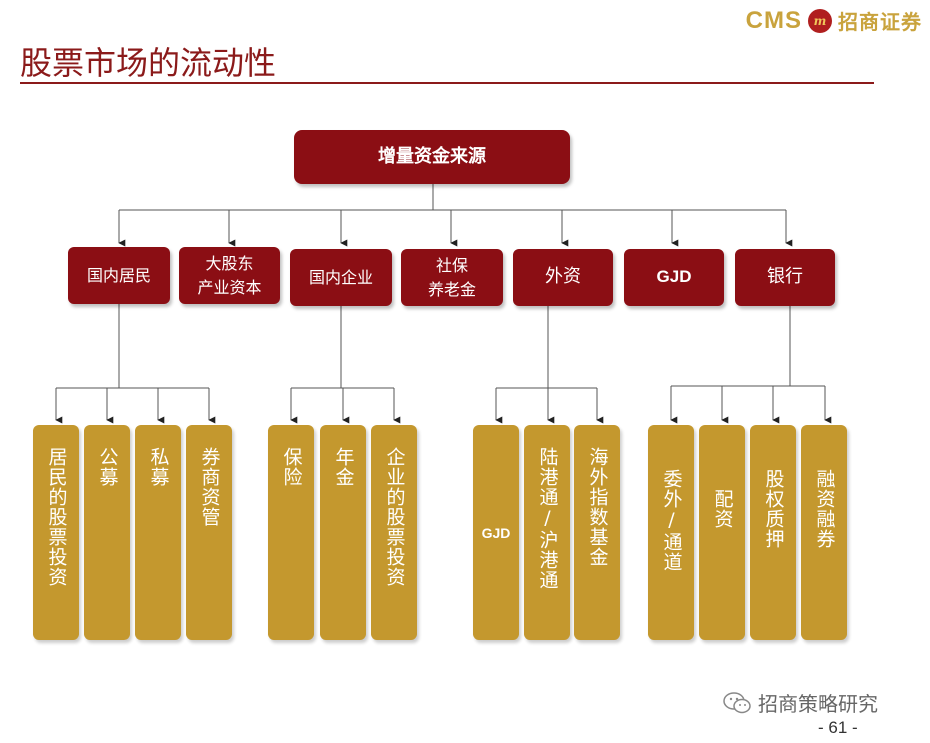  I want to click on leaf-node: 私募, so click(158, 532).